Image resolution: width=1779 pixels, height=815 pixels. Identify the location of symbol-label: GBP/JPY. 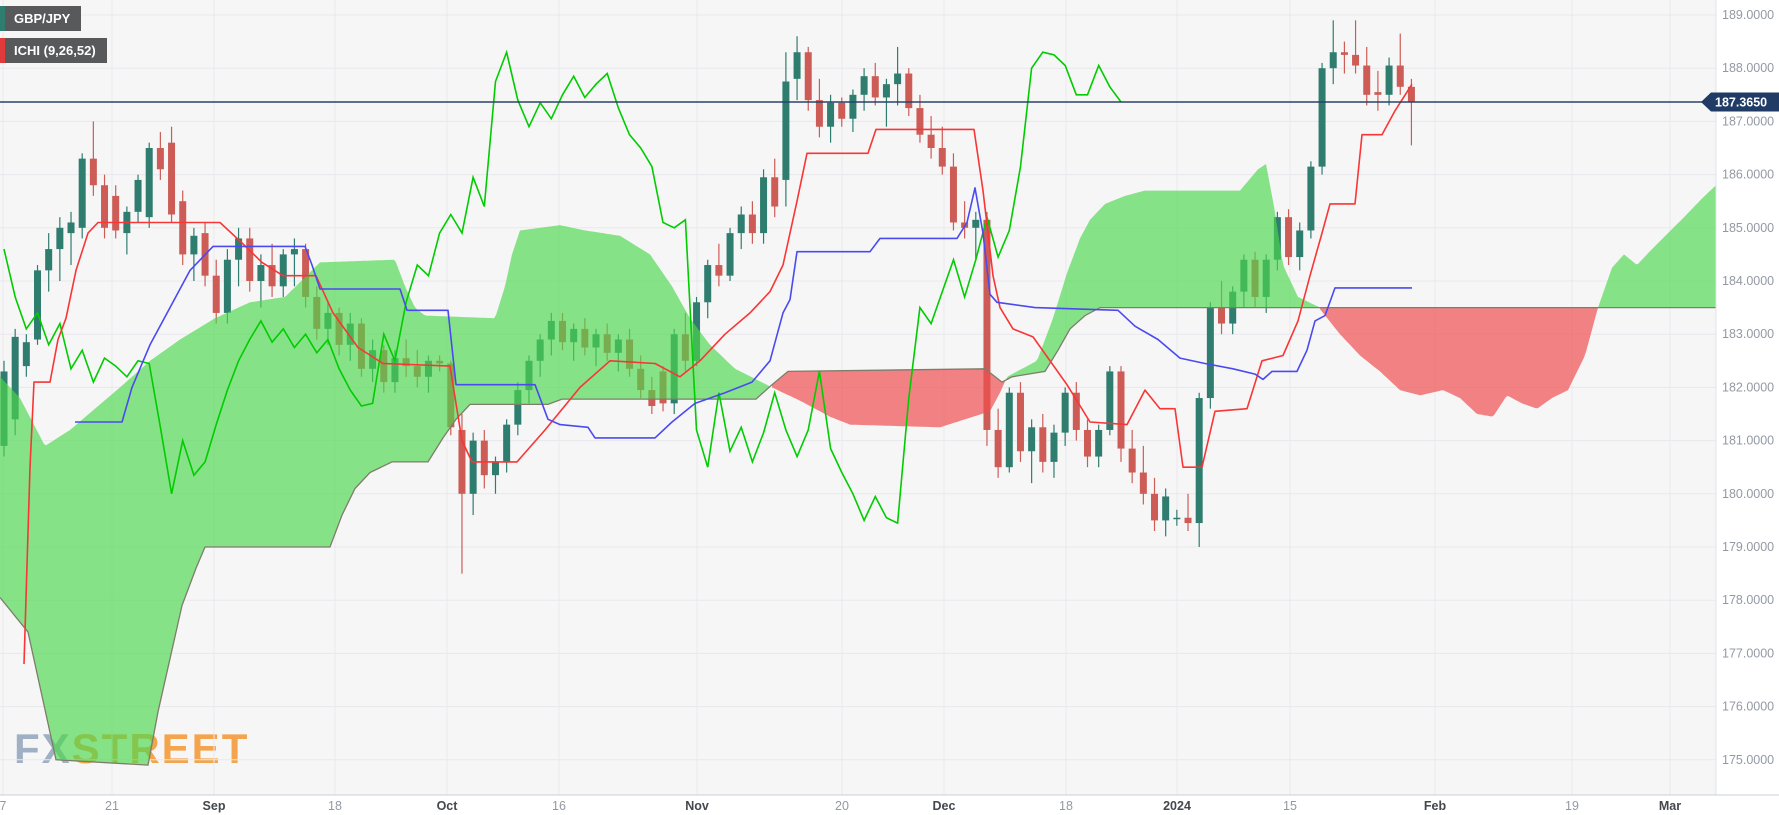
(42, 18).